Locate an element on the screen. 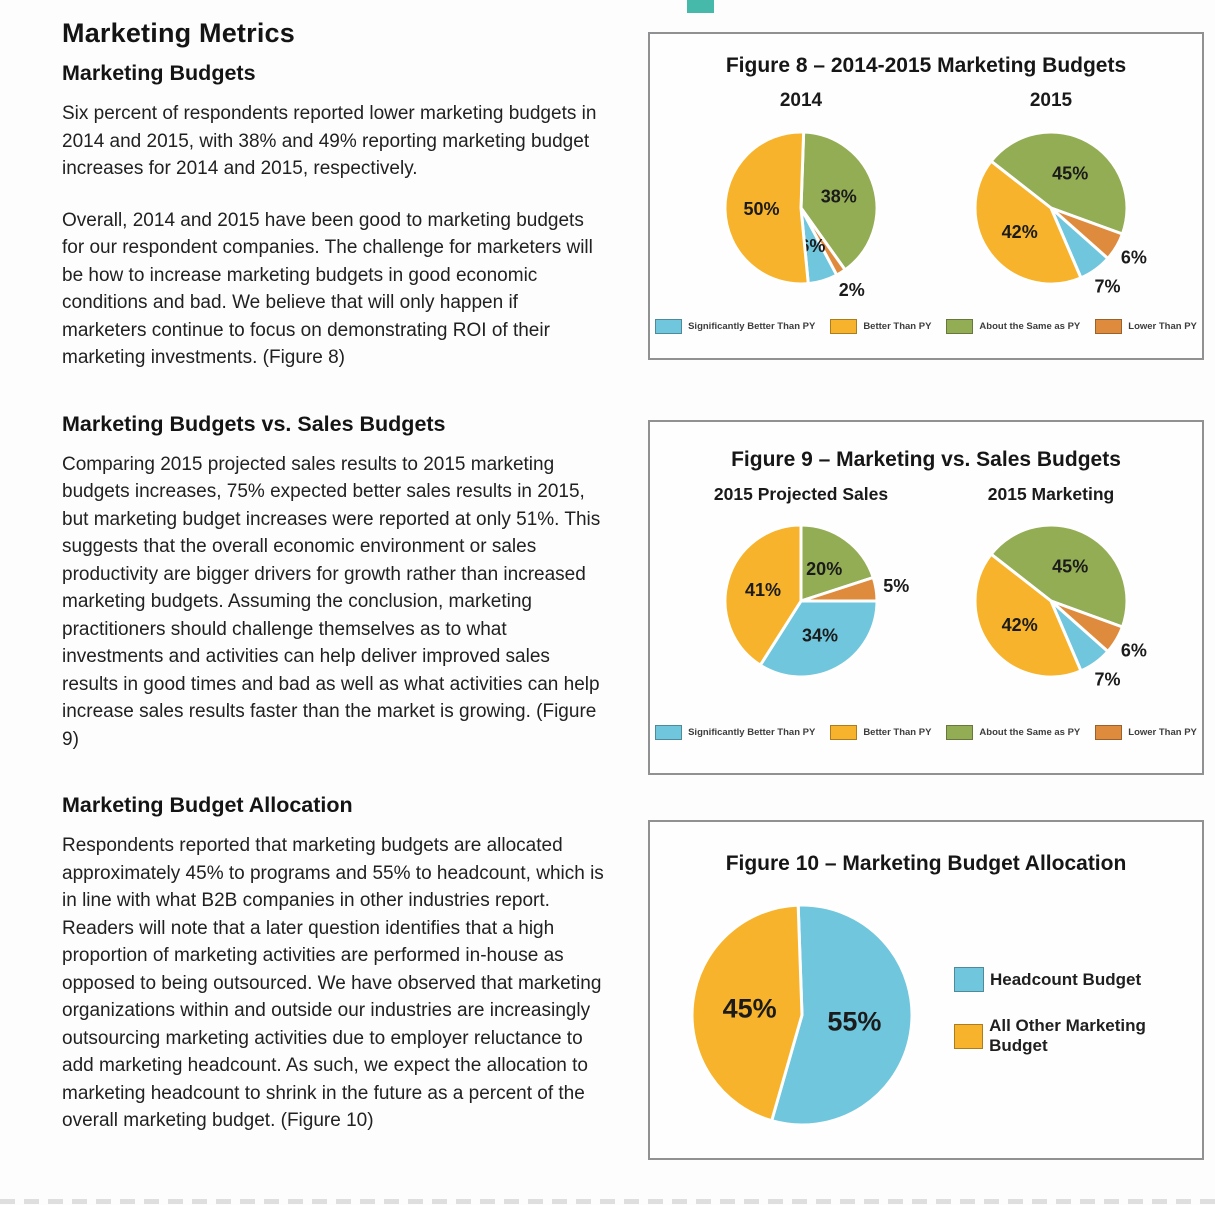  pie-slice-value-label: 2% is located at coordinates (852, 290).